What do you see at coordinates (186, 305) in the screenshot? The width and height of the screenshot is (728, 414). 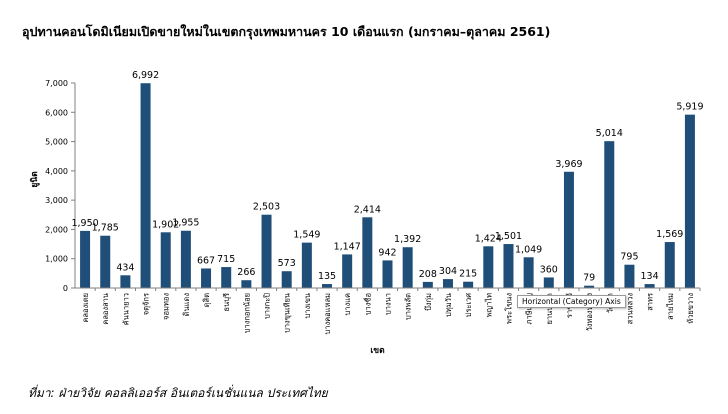 I see `x-category-label: ดินแดง` at bounding box center [186, 305].